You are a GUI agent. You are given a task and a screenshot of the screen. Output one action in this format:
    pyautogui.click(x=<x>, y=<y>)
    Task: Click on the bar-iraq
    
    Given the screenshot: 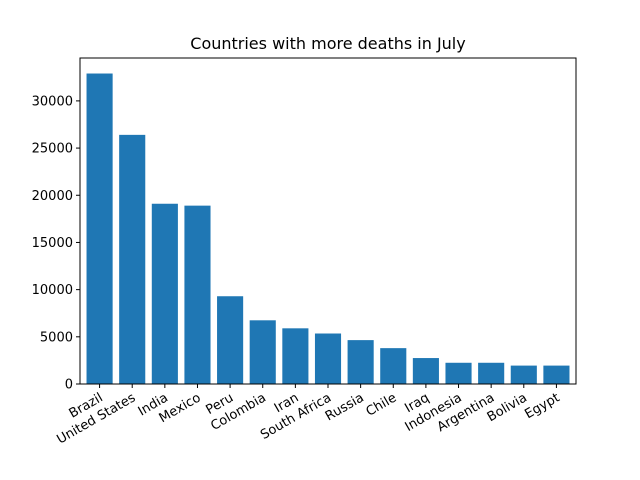 What is the action you would take?
    pyautogui.click(x=425, y=371)
    